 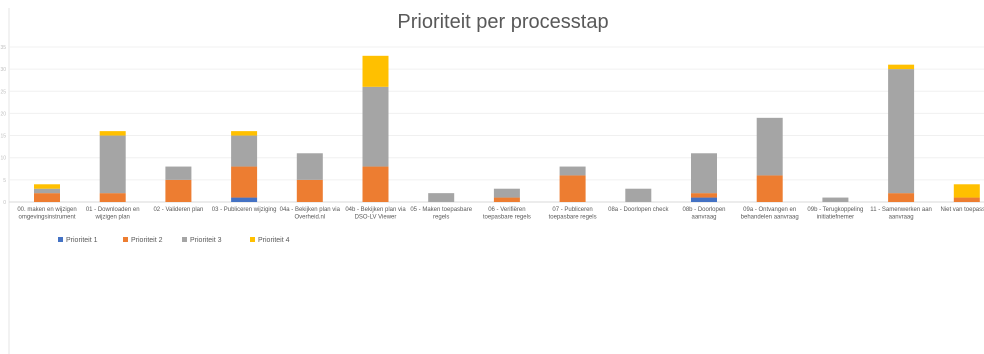 What do you see at coordinates (3, 70) in the screenshot?
I see `y-tick-label-6: 30` at bounding box center [3, 70].